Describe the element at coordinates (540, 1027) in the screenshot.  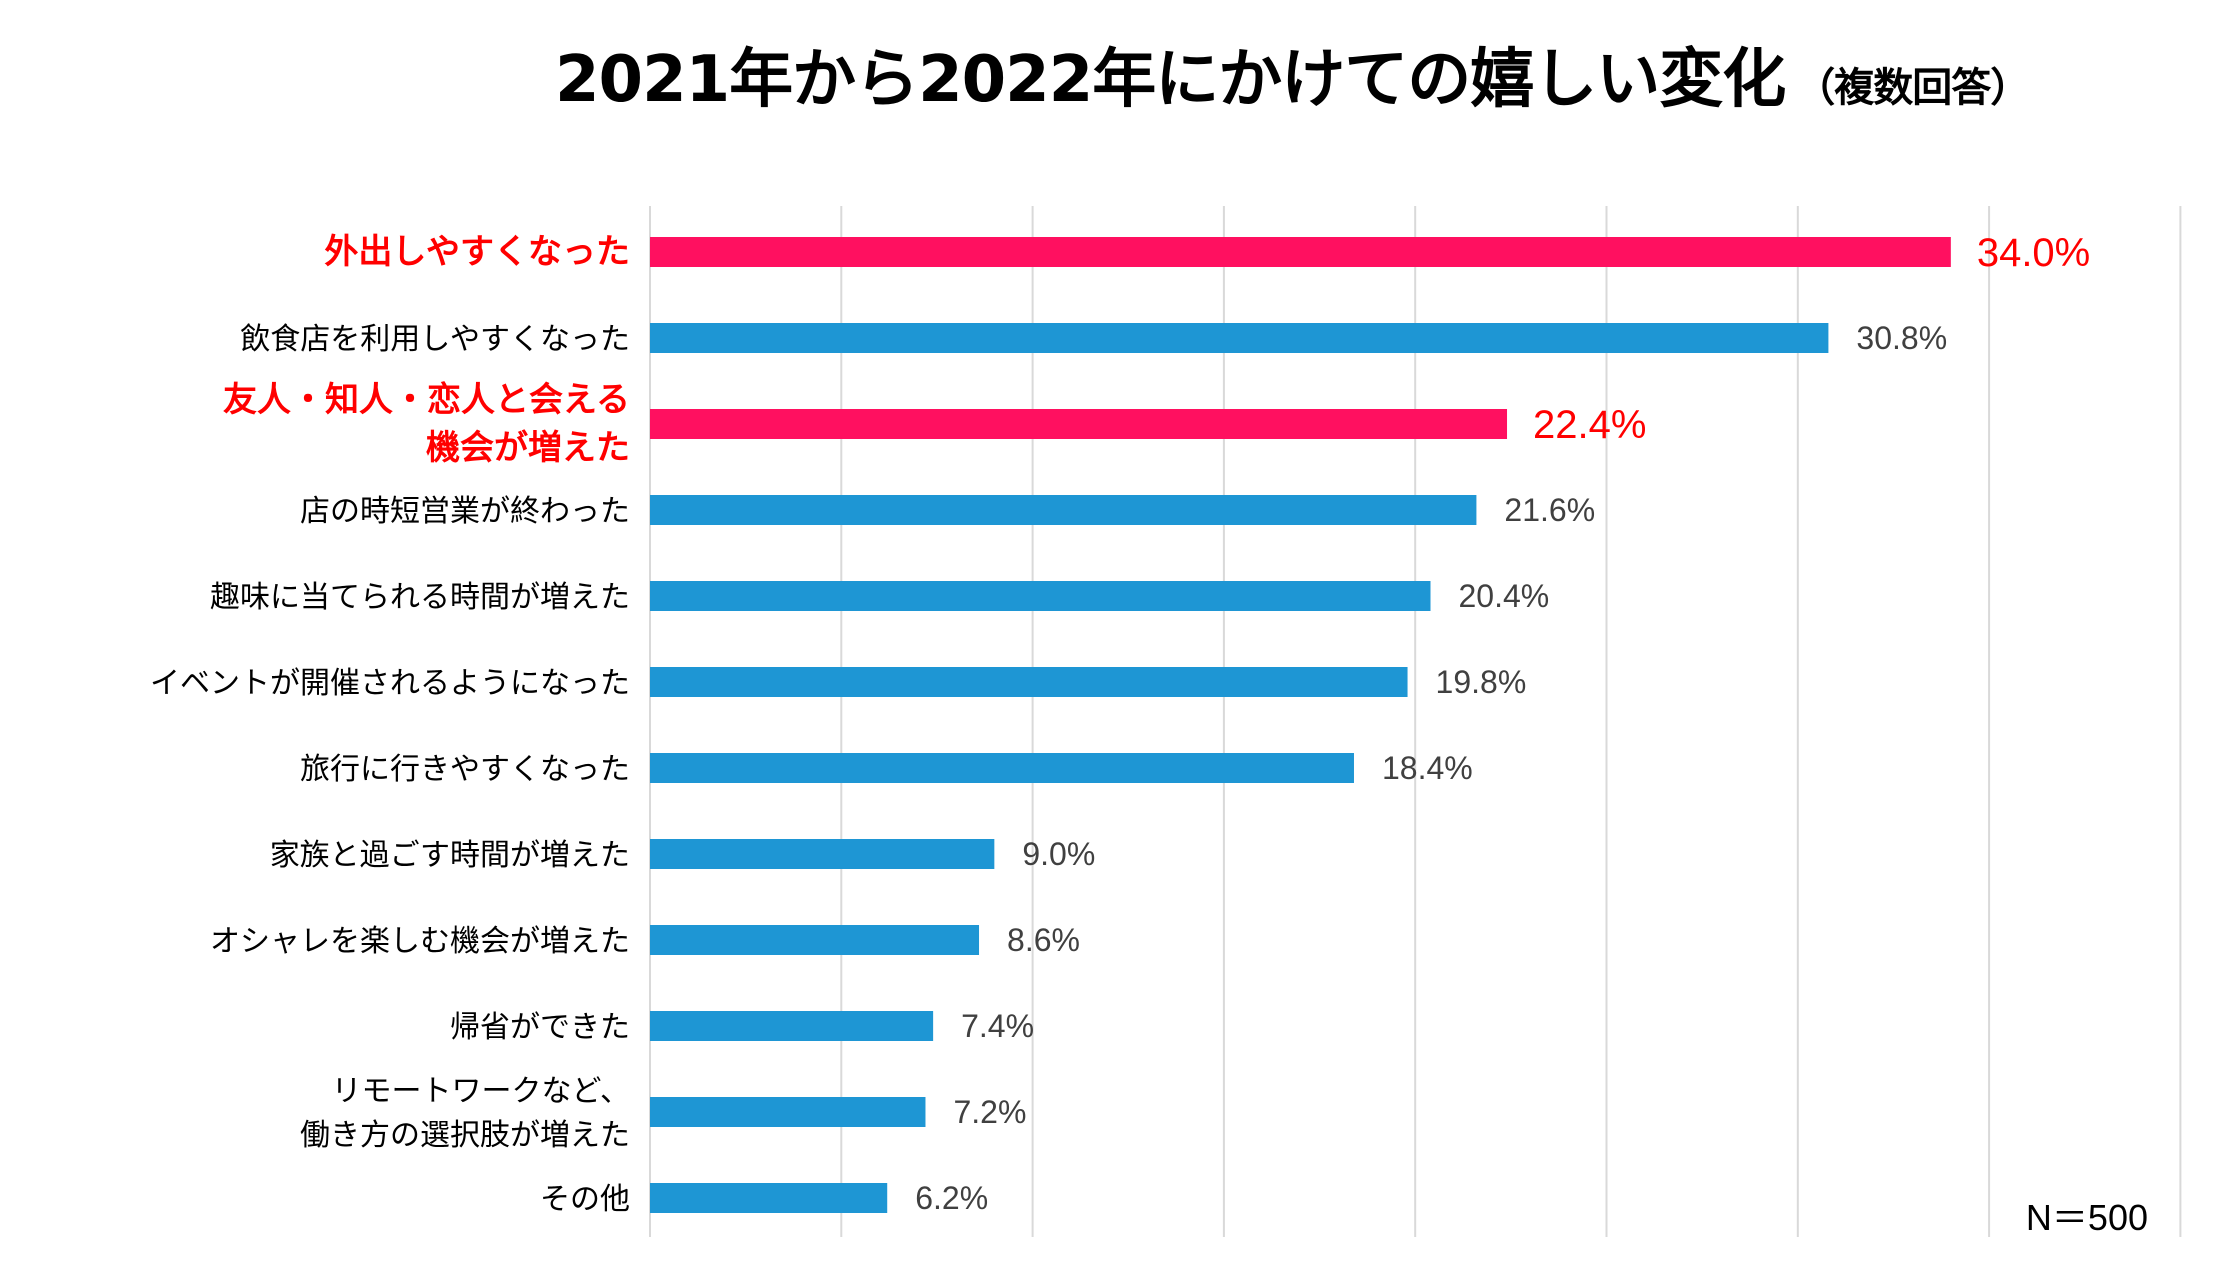
I see `category-label: 帰省ができた` at that location.